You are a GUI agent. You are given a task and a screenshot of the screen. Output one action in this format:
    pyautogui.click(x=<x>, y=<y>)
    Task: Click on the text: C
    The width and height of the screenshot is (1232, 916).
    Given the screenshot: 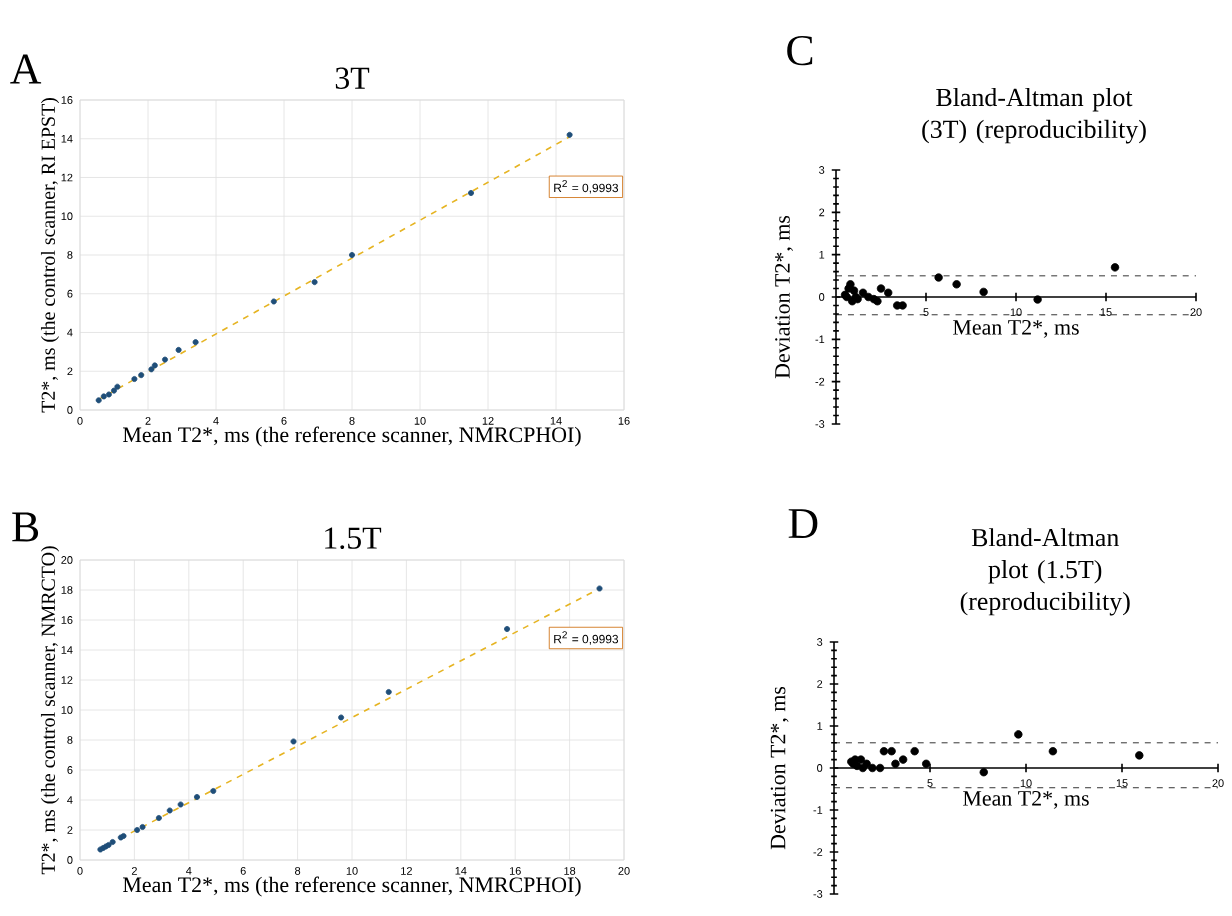 What is the action you would take?
    pyautogui.click(x=800, y=50)
    